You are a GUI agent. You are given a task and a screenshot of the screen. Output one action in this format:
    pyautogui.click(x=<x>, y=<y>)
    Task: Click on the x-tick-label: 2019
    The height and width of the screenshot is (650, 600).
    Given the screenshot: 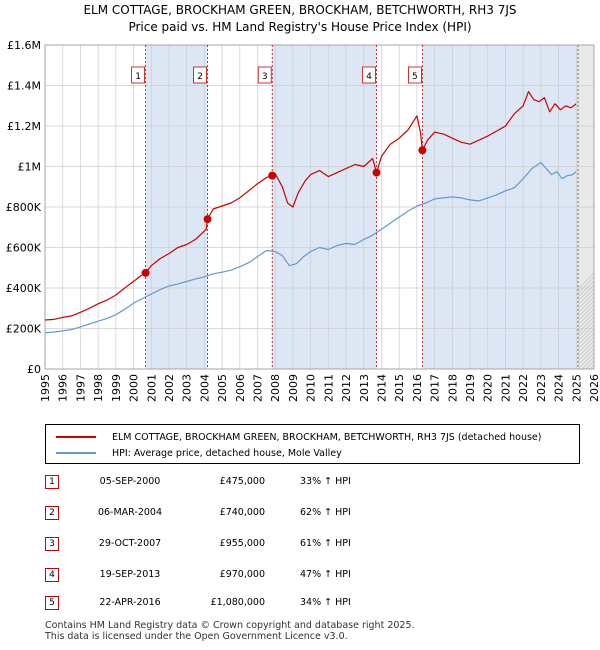 What is the action you would take?
    pyautogui.click(x=470, y=388)
    